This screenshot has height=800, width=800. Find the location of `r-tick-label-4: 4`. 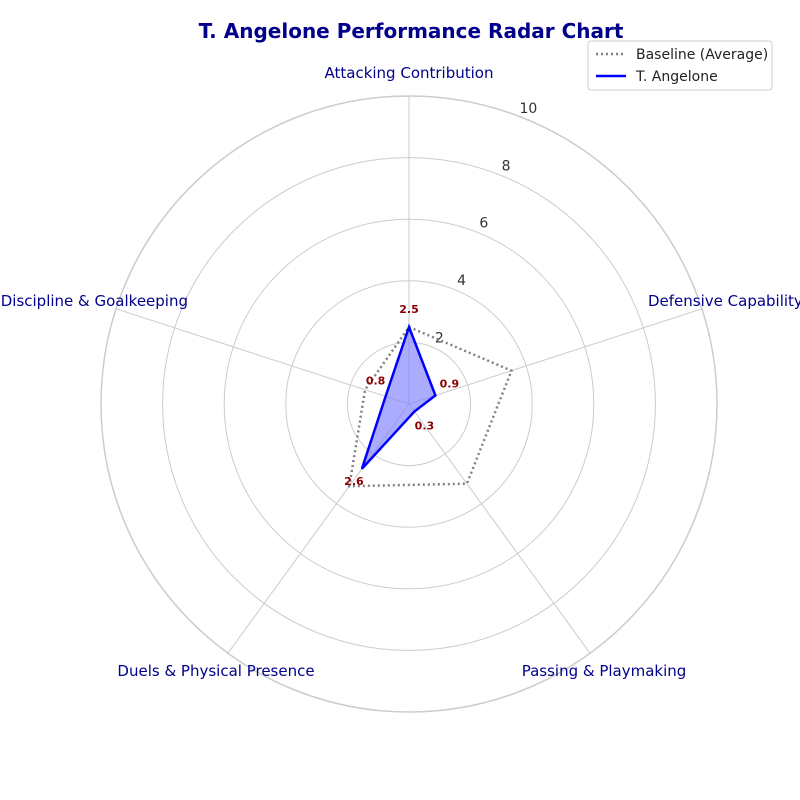

r-tick-label-4: 4 is located at coordinates (461, 281).